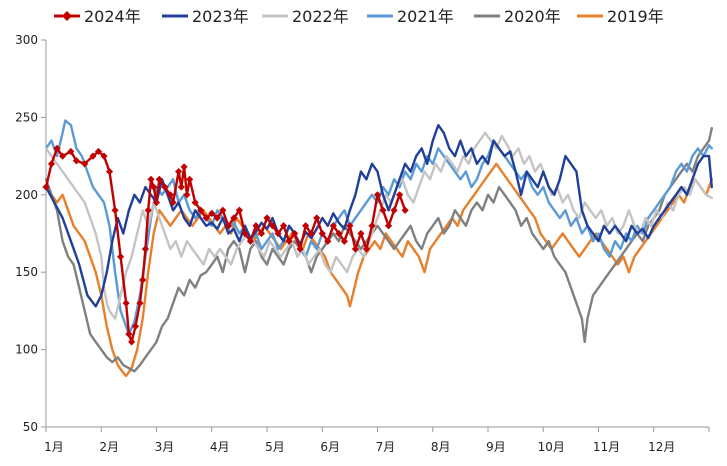  I want to click on x-tick-label: 10月, so click(551, 447).